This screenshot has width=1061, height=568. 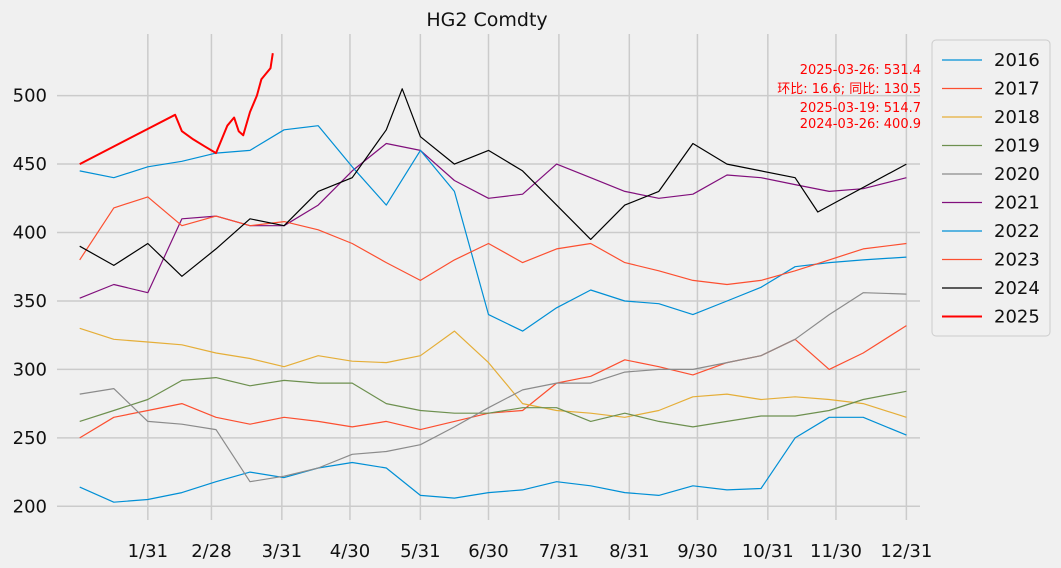 What do you see at coordinates (176, 109) in the screenshot?
I see `series-line-2025` at bounding box center [176, 109].